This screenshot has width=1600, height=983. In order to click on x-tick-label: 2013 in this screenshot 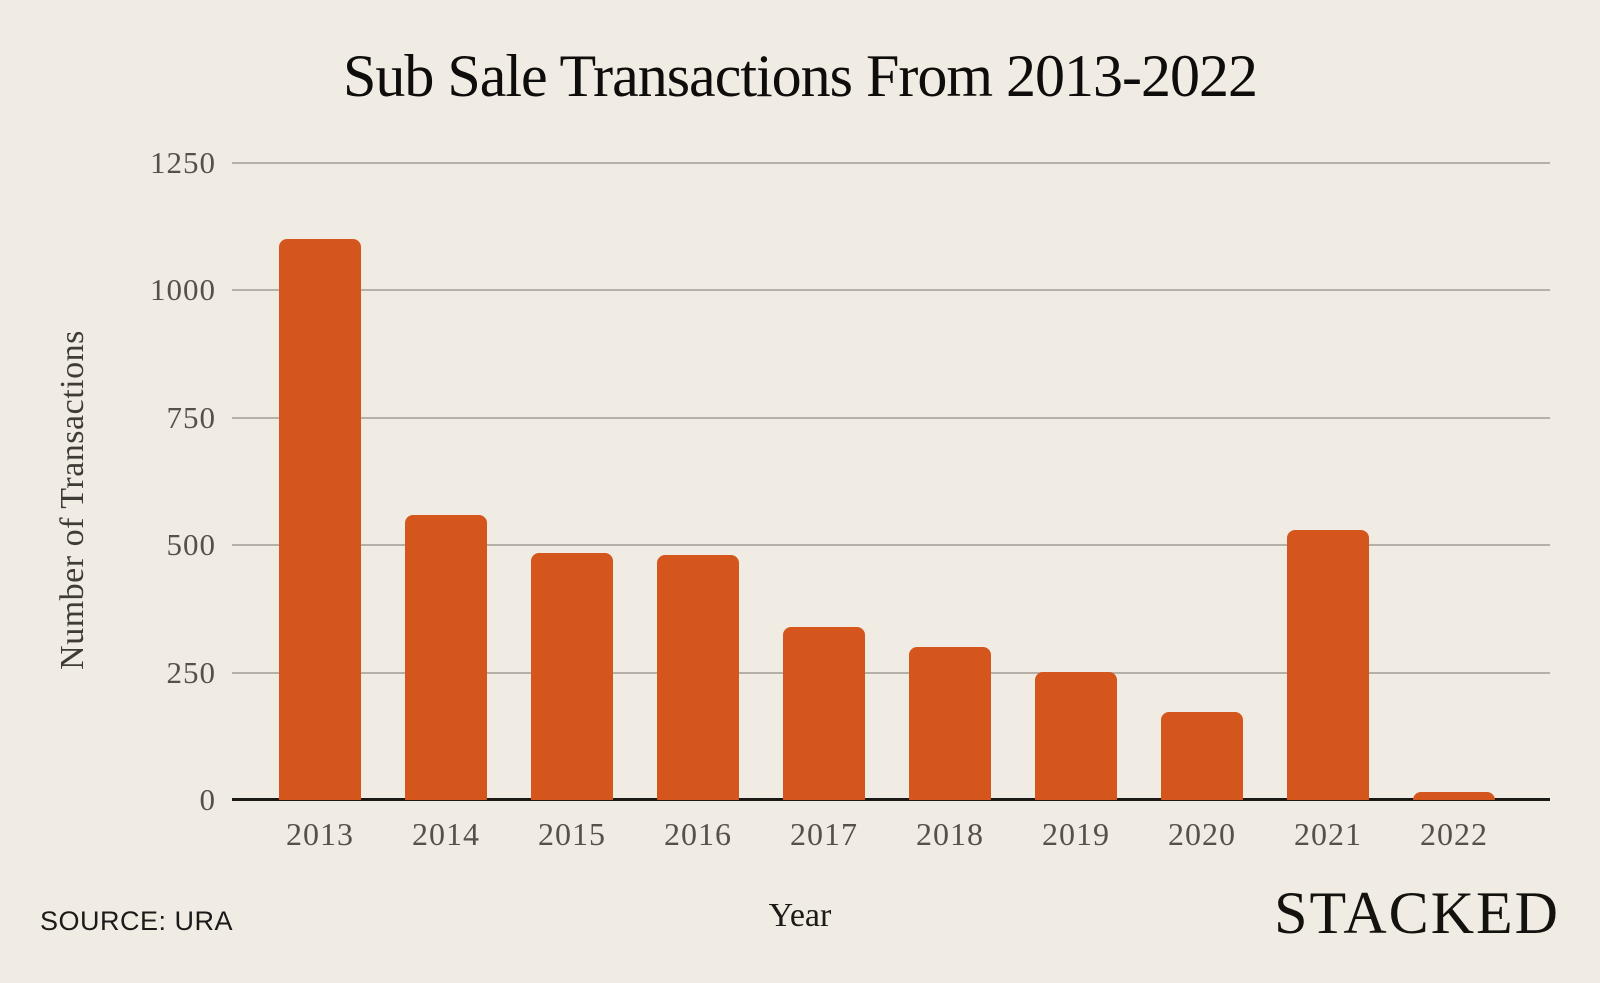, I will do `click(320, 834)`.